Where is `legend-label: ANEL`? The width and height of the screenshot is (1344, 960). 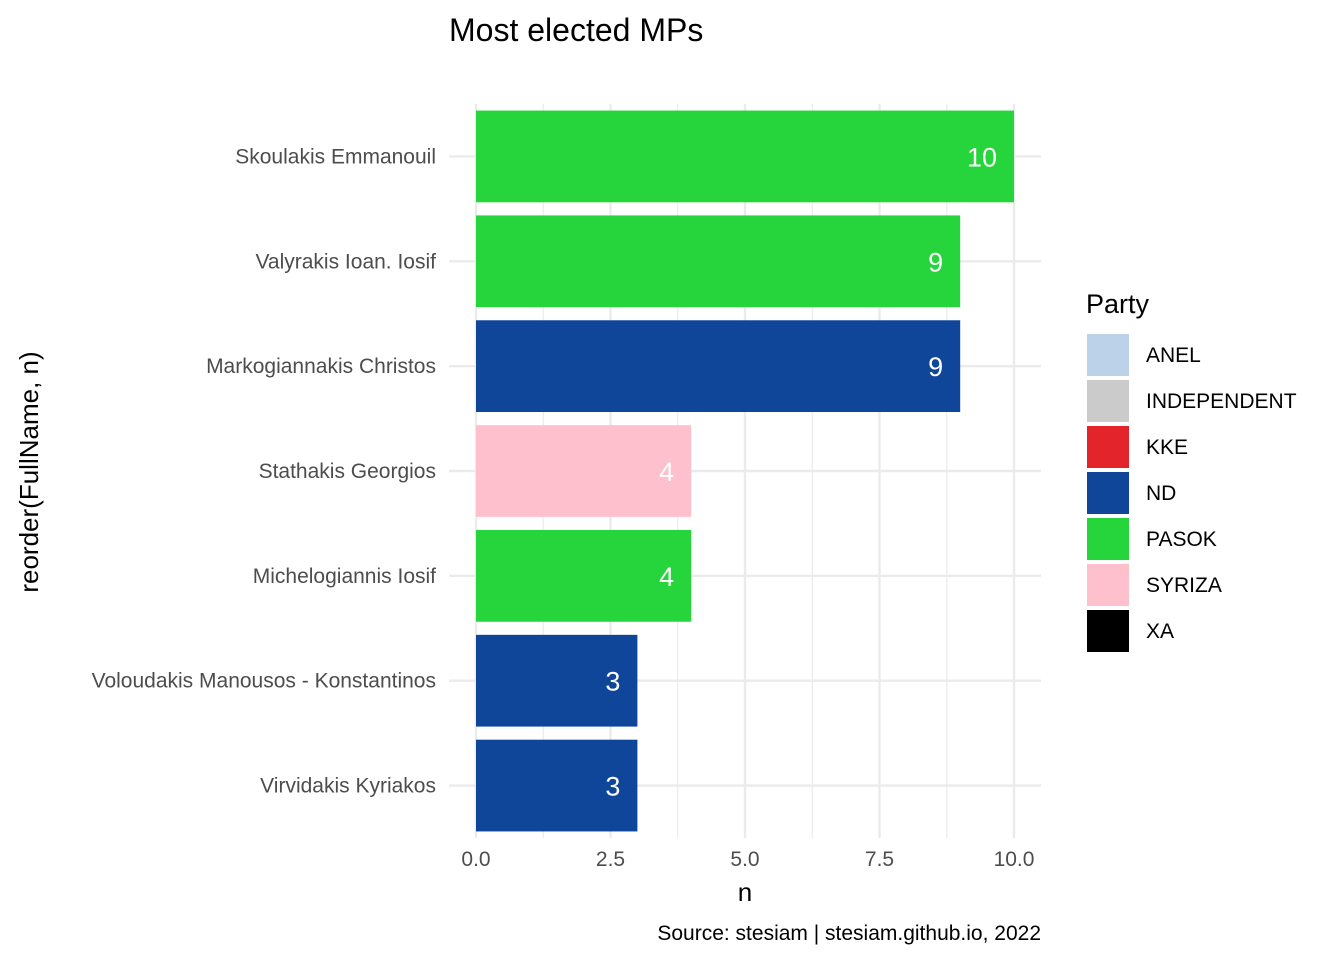 legend-label: ANEL is located at coordinates (1173, 355).